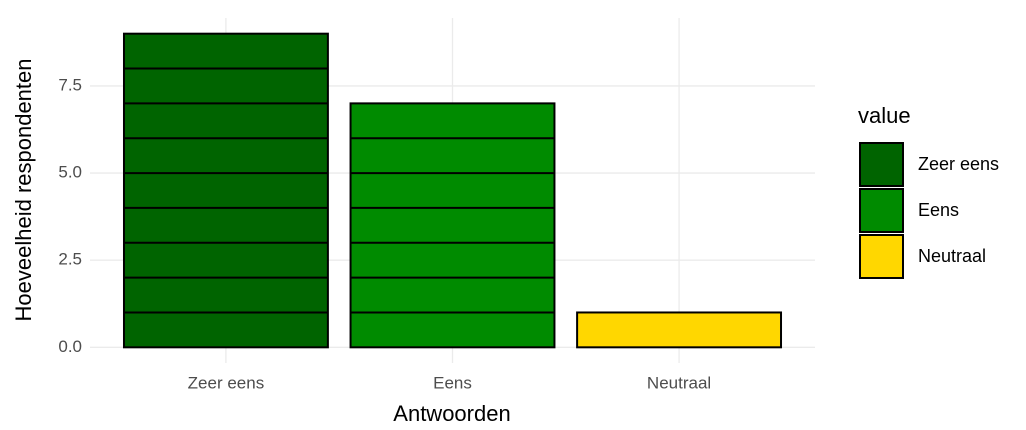 This screenshot has height=430, width=1026. What do you see at coordinates (70, 346) in the screenshot?
I see `y-tick-label: 0.0` at bounding box center [70, 346].